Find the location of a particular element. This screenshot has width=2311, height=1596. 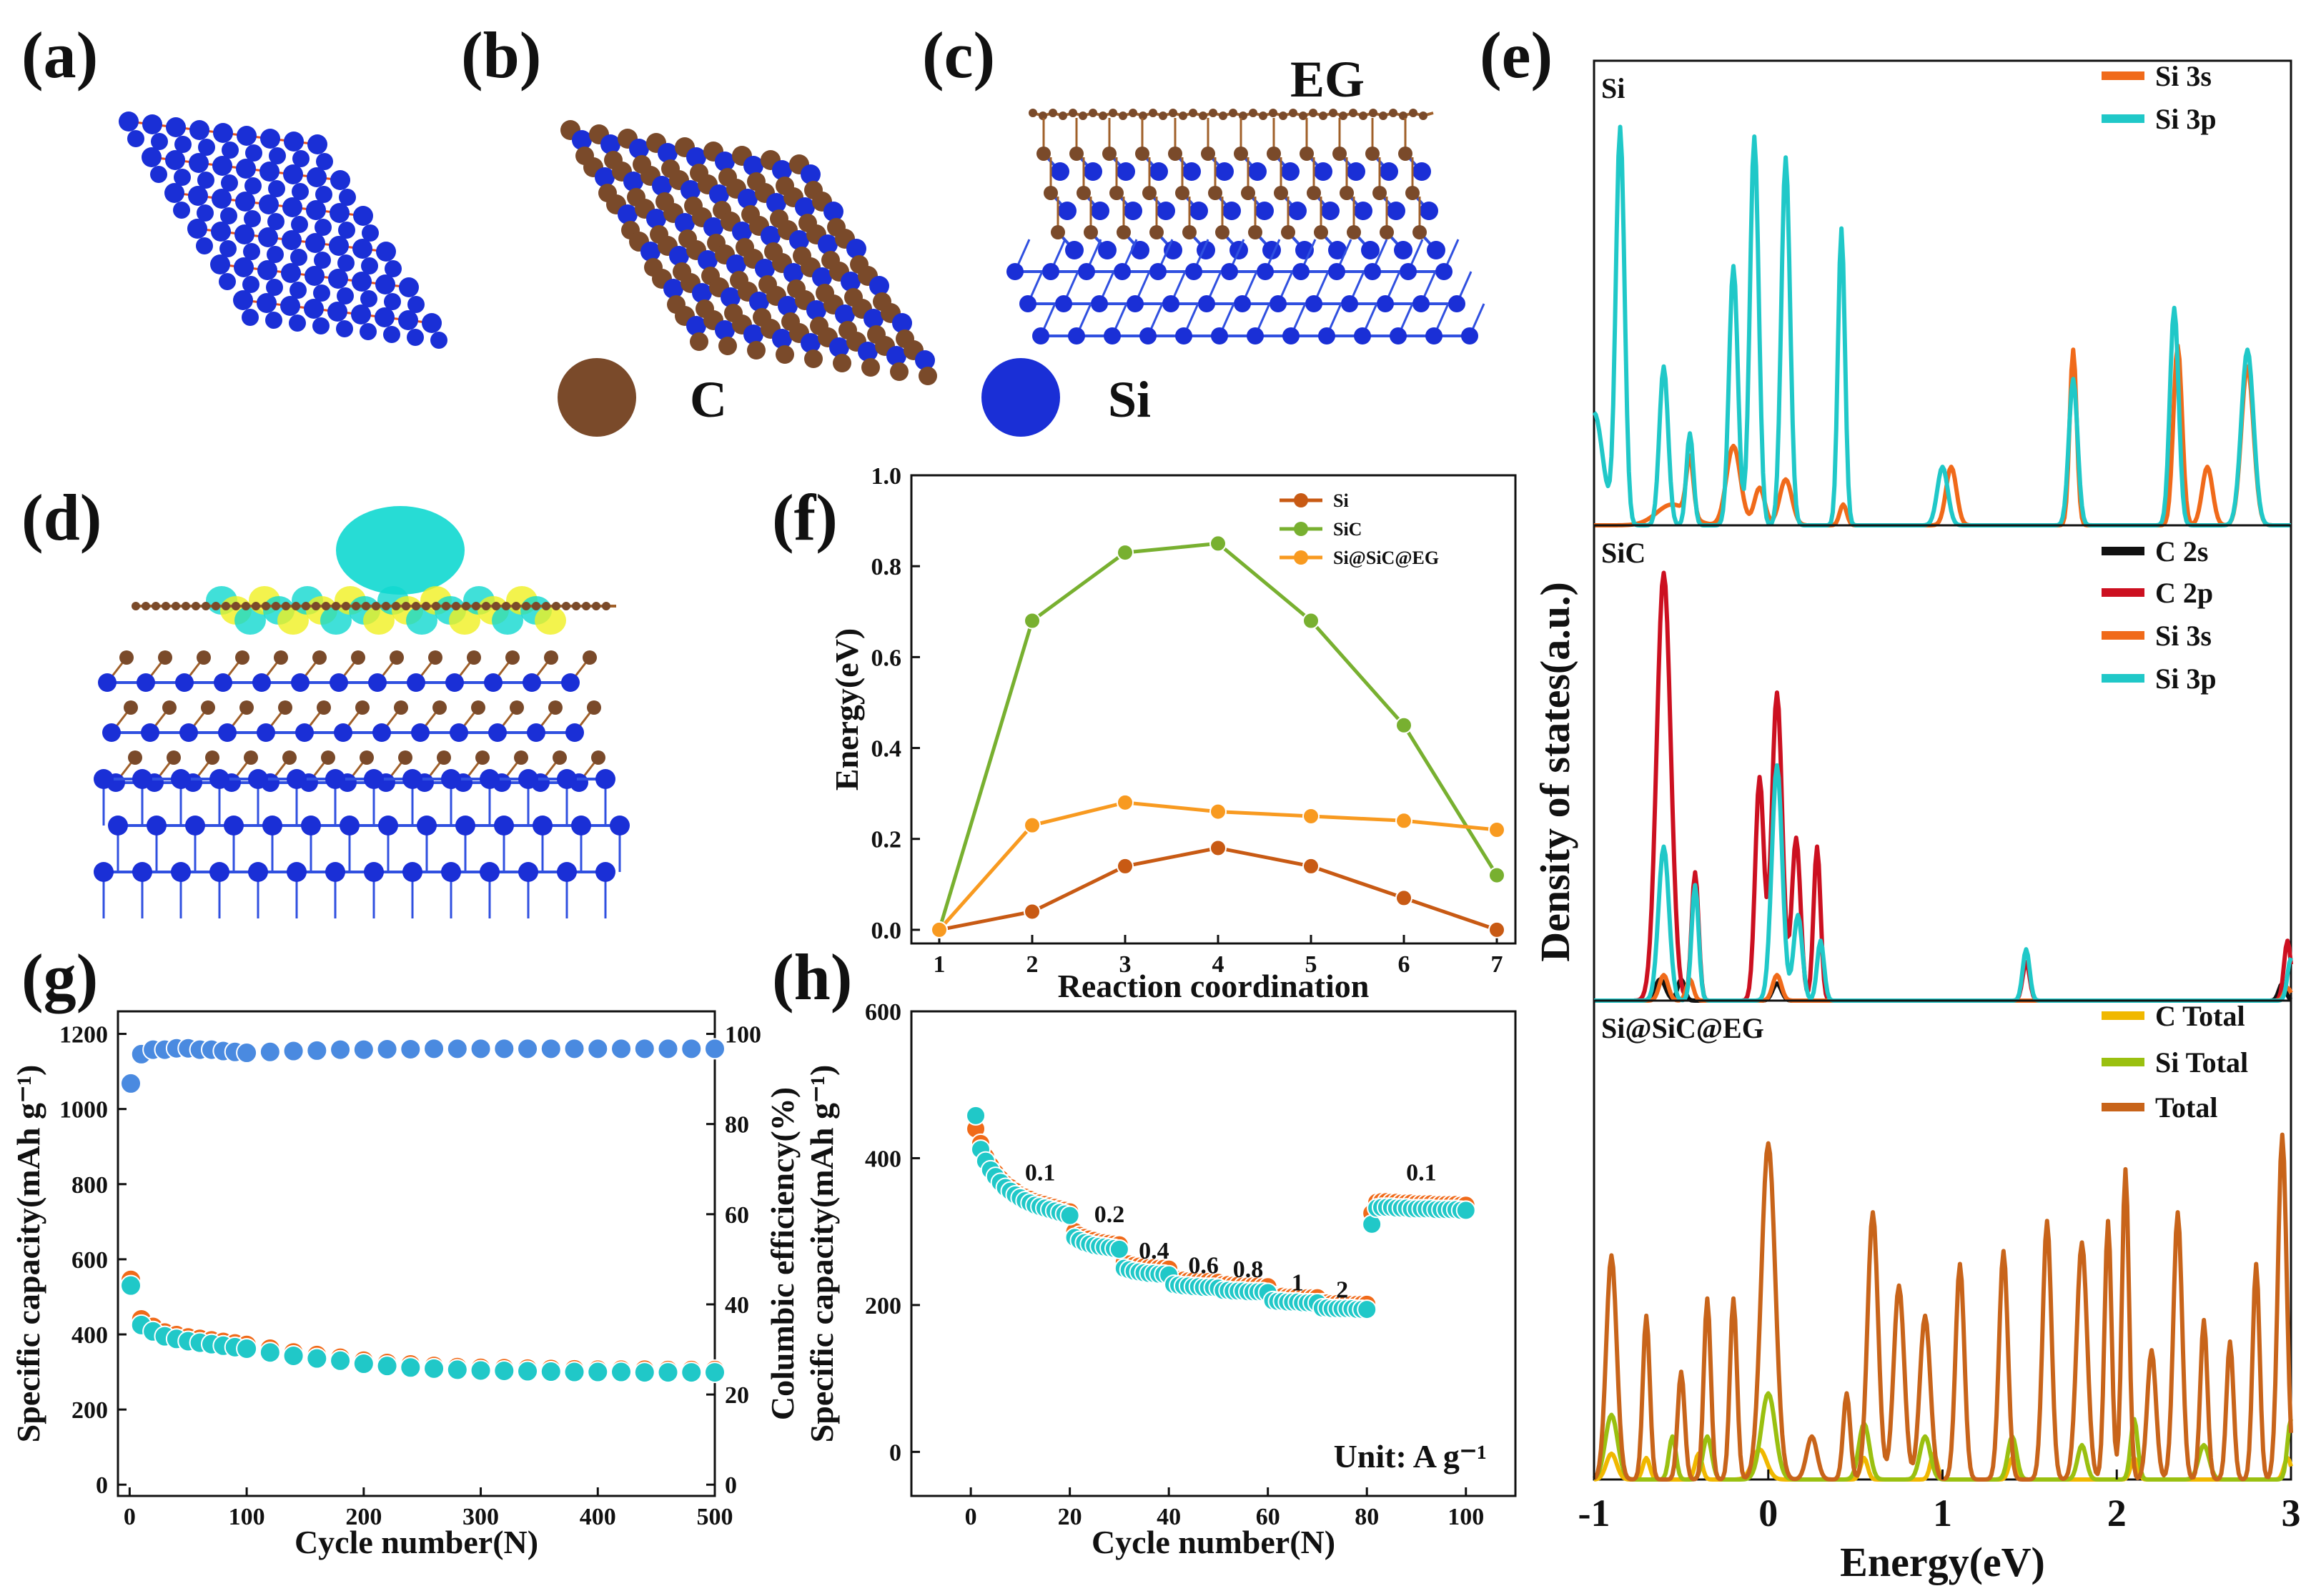

data-point-SiC is located at coordinates (1125, 553).